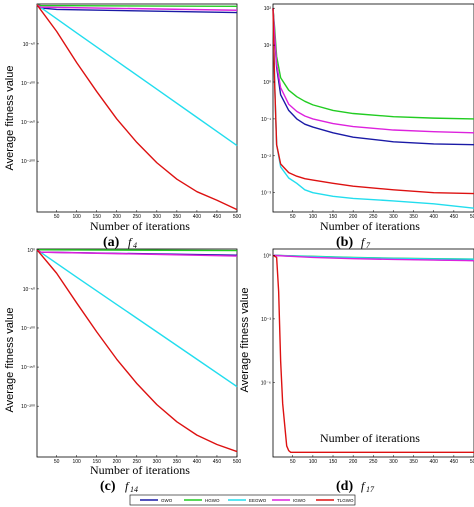  Describe the element at coordinates (130, 242) in the screenshot. I see `caption-func-a: f` at that location.